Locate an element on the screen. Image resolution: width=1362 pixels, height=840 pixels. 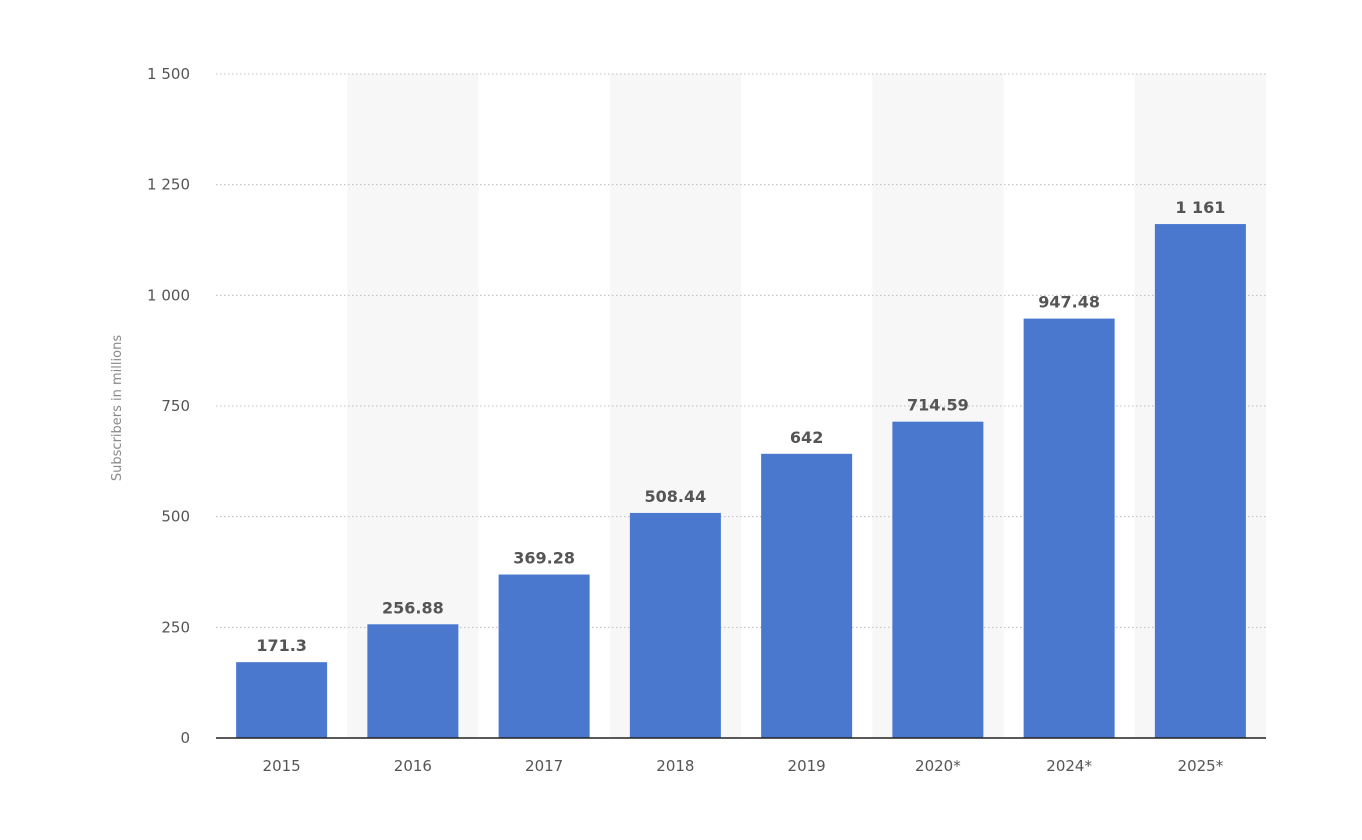
y-tick-label: 500 is located at coordinates (175, 517).